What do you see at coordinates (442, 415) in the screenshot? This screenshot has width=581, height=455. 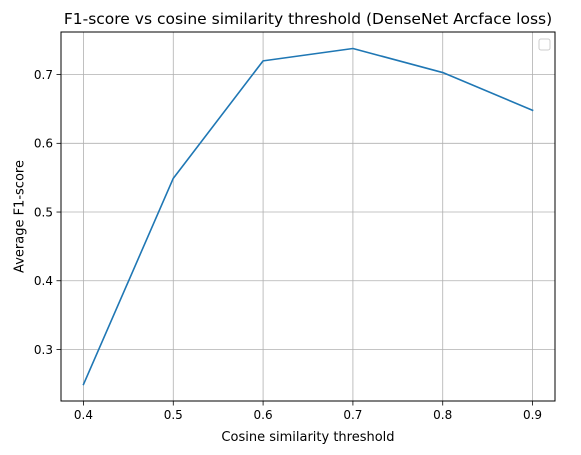 I see `x-tick-label: 0.8` at bounding box center [442, 415].